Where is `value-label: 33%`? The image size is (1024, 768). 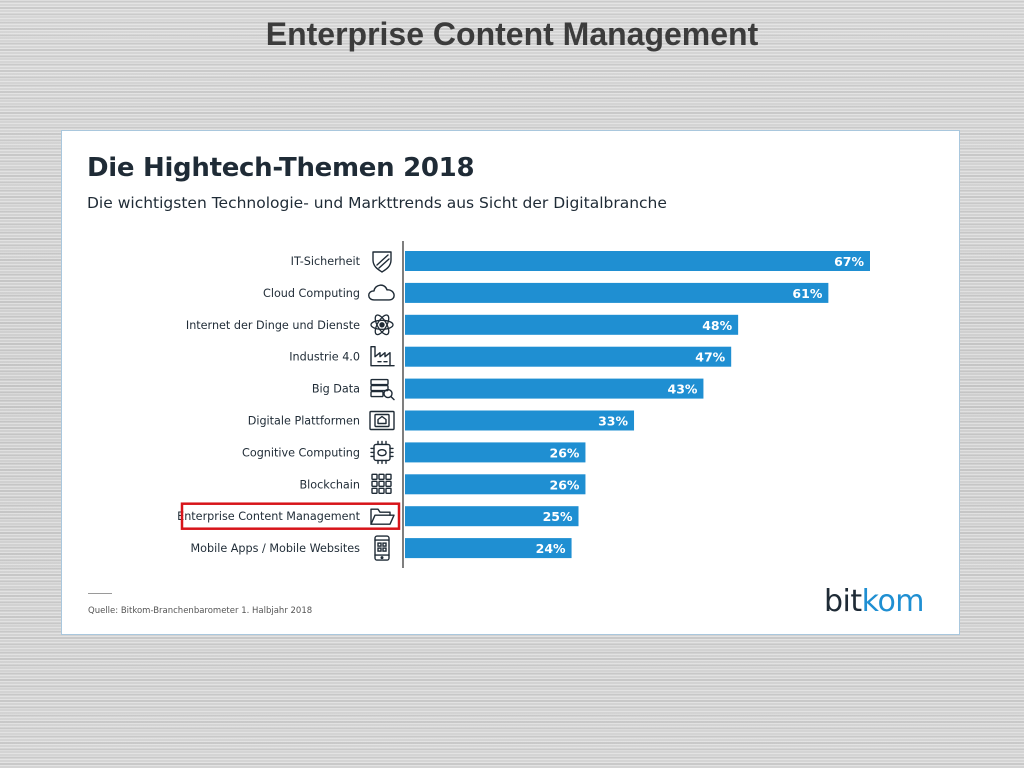 value-label: 33% is located at coordinates (613, 421).